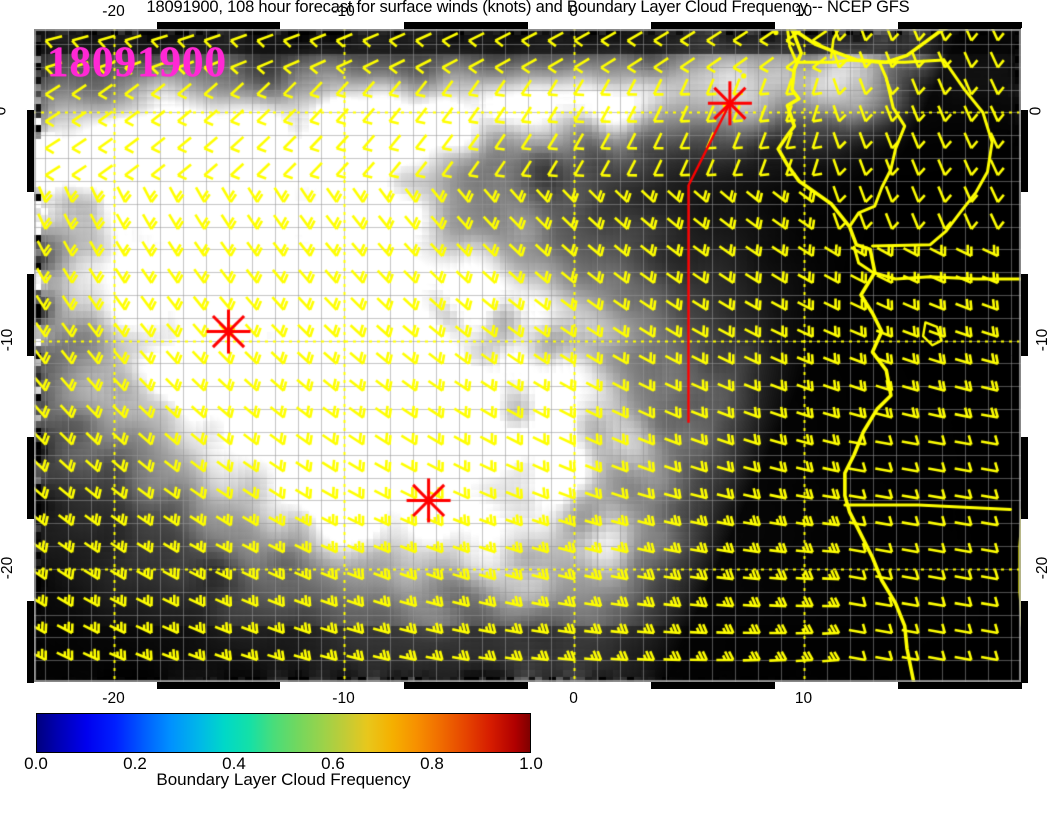 The image size is (1056, 816). I want to click on colorbar-tick-1: 0.2, so click(135, 763).